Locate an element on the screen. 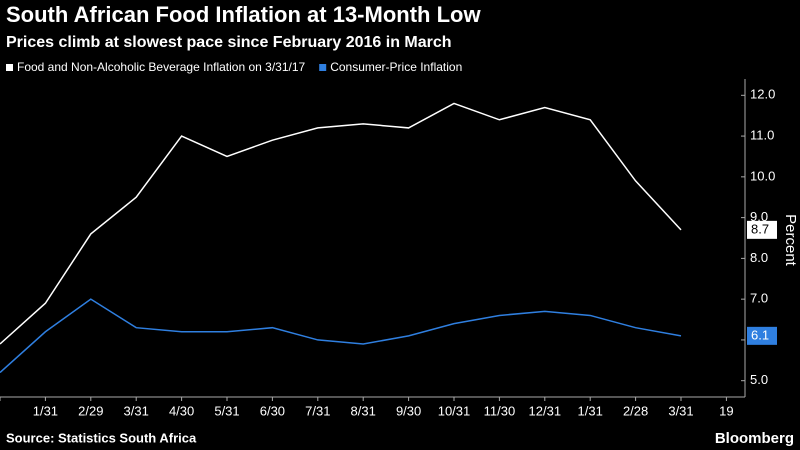  value-label: 8.7 is located at coordinates (760, 228).